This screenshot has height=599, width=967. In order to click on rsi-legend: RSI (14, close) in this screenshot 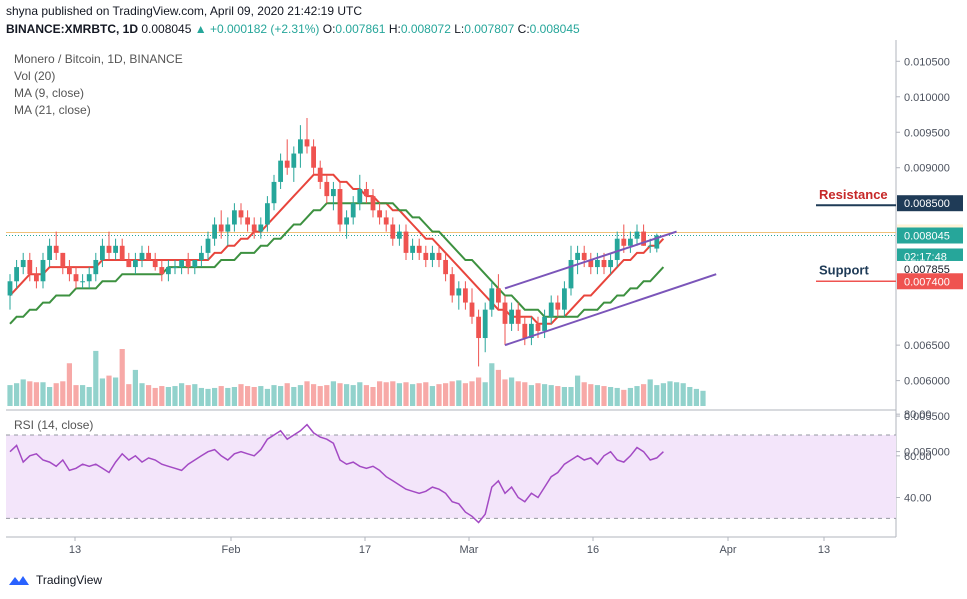, I will do `click(54, 425)`.